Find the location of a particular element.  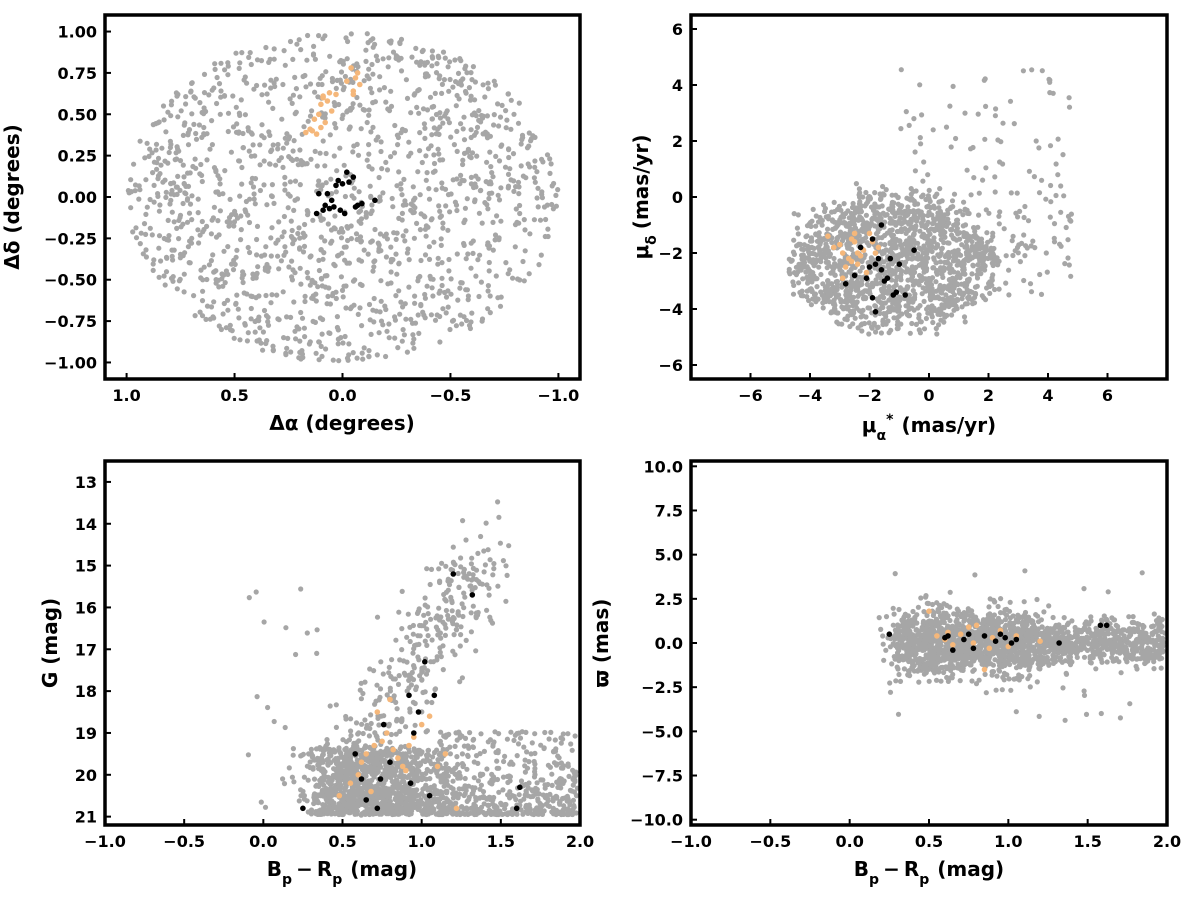

y-tick-label: −2 is located at coordinates (670, 253).